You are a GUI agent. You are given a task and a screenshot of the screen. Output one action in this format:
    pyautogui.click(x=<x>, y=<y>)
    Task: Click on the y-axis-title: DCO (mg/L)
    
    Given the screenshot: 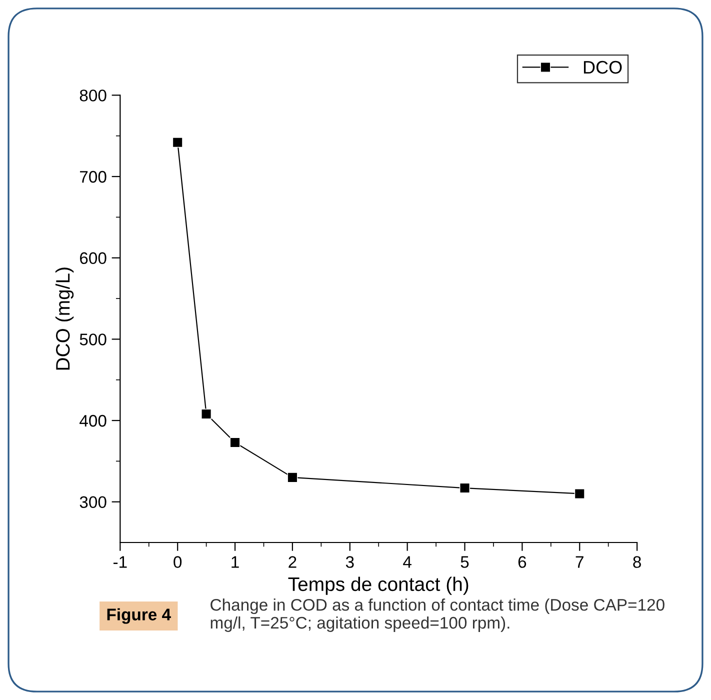 What is the action you would take?
    pyautogui.click(x=64, y=319)
    